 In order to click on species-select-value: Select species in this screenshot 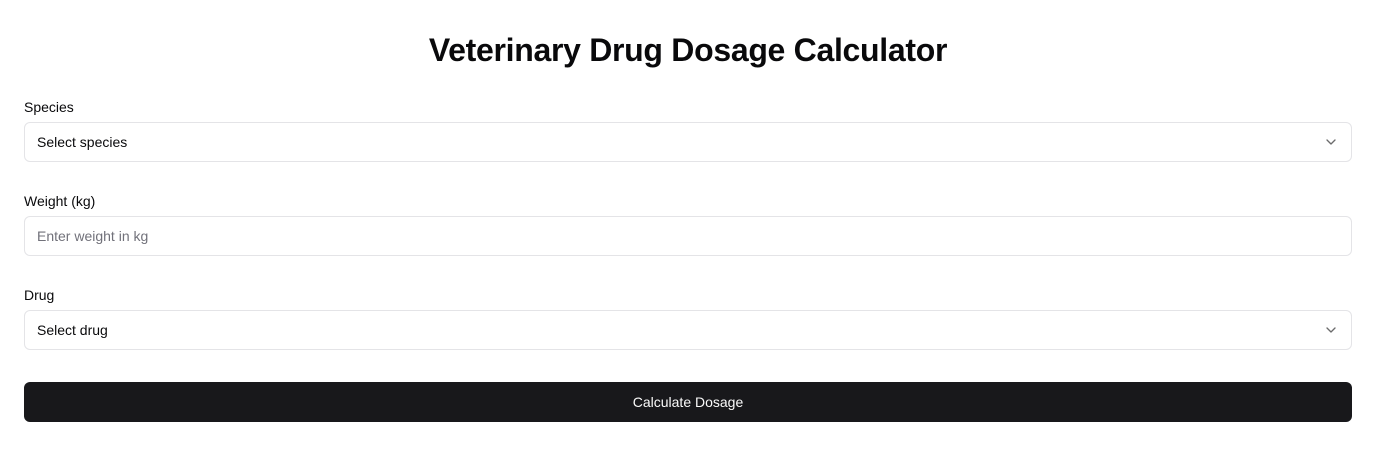, I will do `click(82, 142)`.